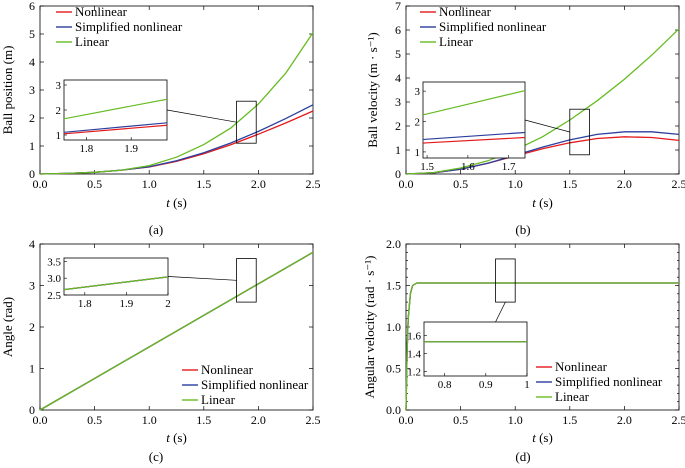 This screenshot has width=685, height=468. I want to click on inset-series-simplified, so click(116, 283).